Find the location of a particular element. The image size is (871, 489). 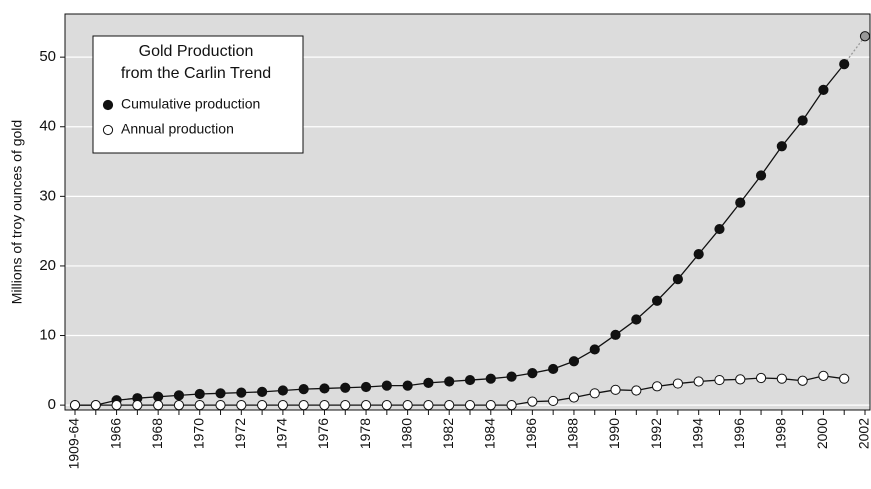

legend-label: Annual production is located at coordinates (177, 129).